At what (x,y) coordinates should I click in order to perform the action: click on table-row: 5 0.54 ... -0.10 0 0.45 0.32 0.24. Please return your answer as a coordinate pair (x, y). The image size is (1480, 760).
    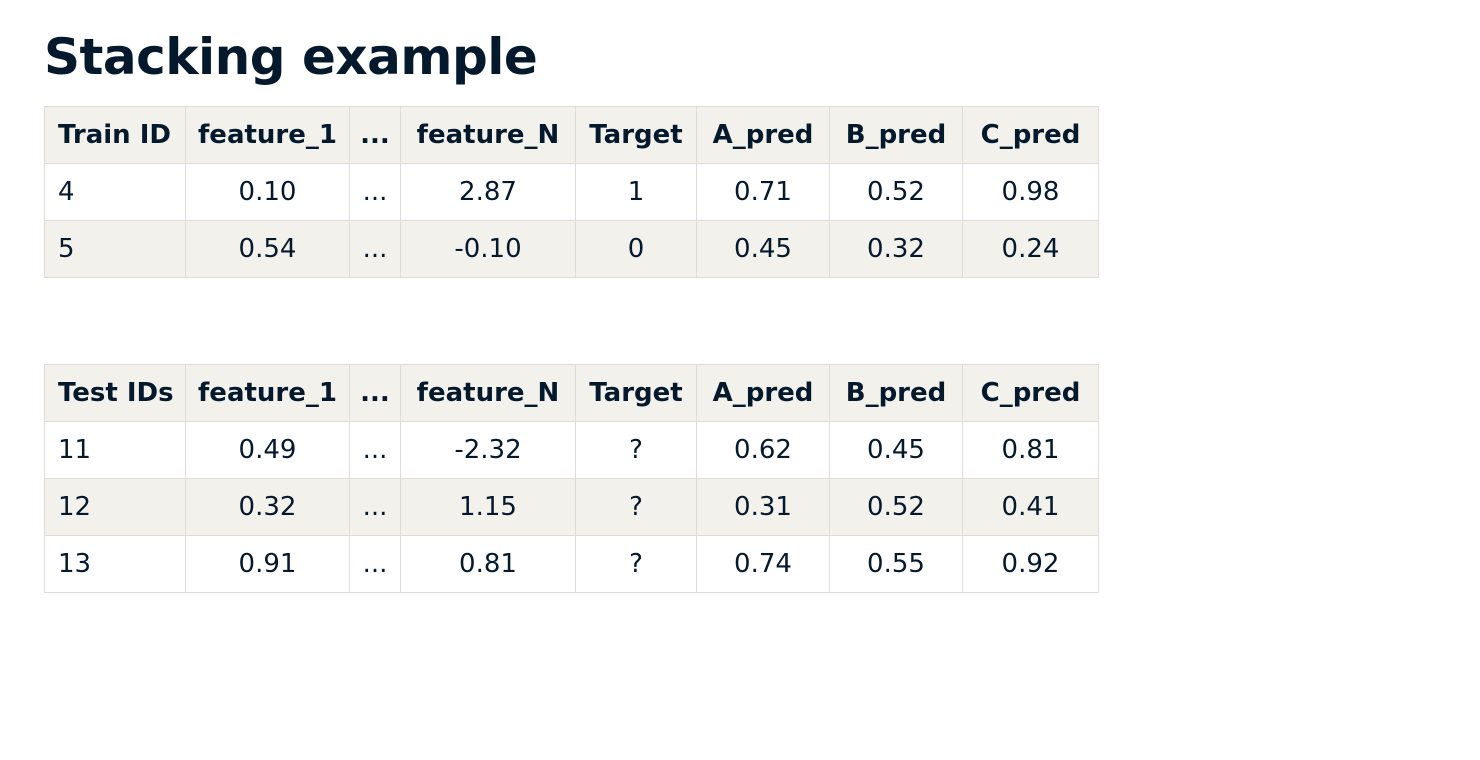
    Looking at the image, I should click on (571, 249).